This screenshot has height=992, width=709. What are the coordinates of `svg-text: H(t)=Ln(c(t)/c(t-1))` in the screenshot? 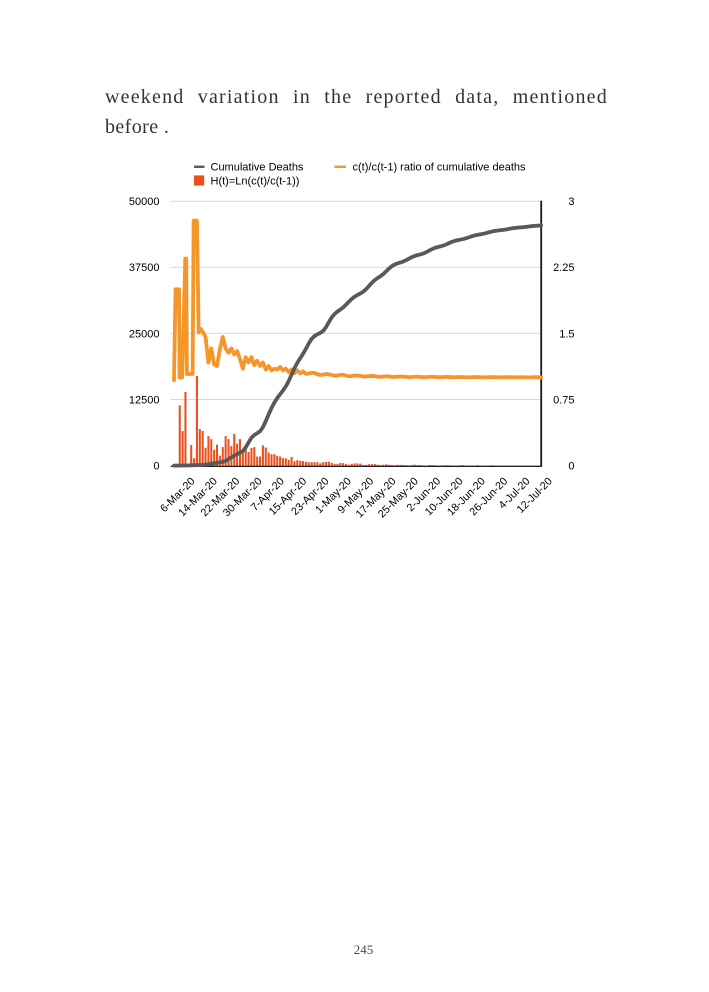 It's located at (255, 181).